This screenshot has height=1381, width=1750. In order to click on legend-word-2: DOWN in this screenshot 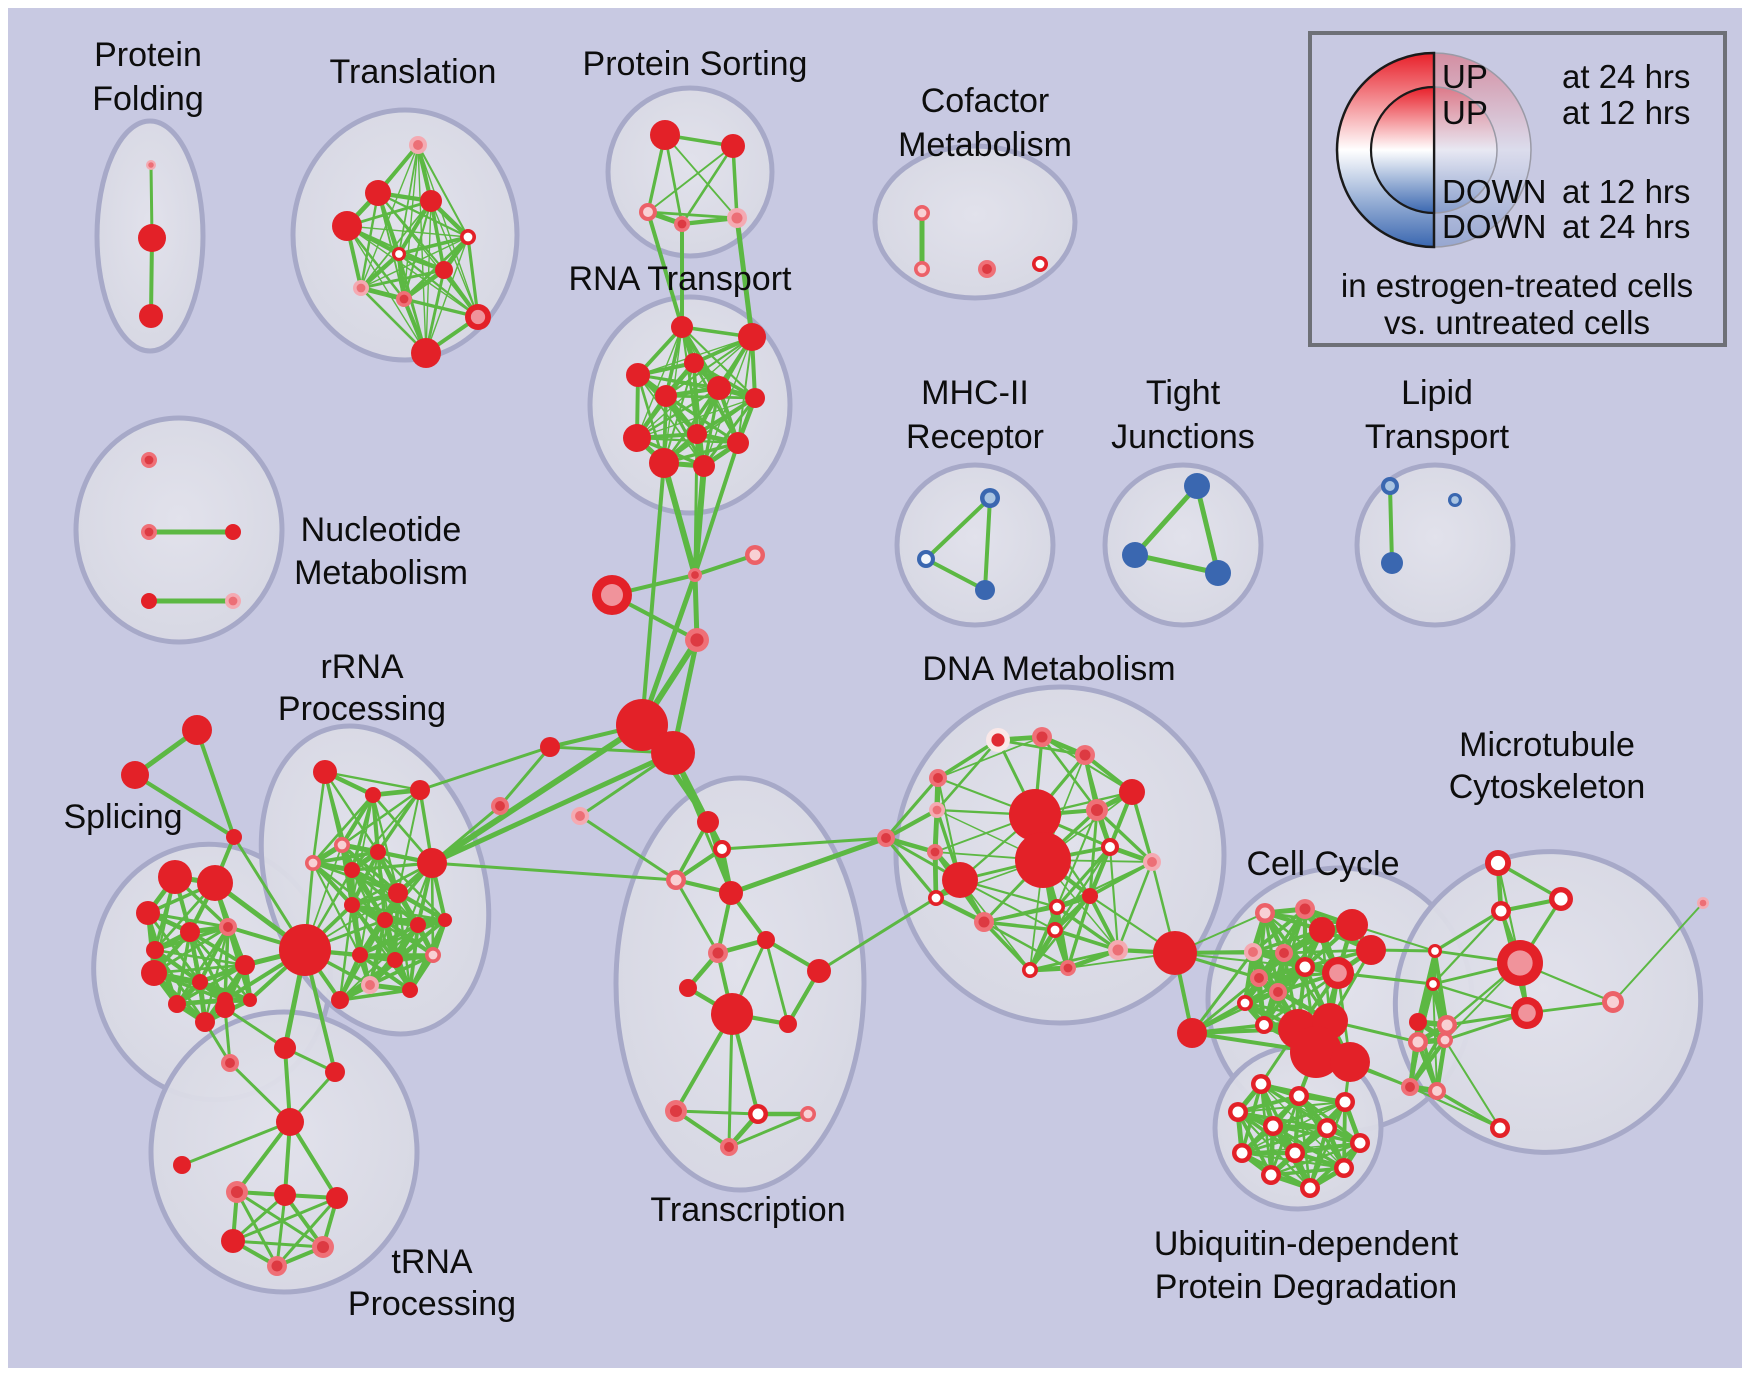, I will do `click(1494, 191)`.